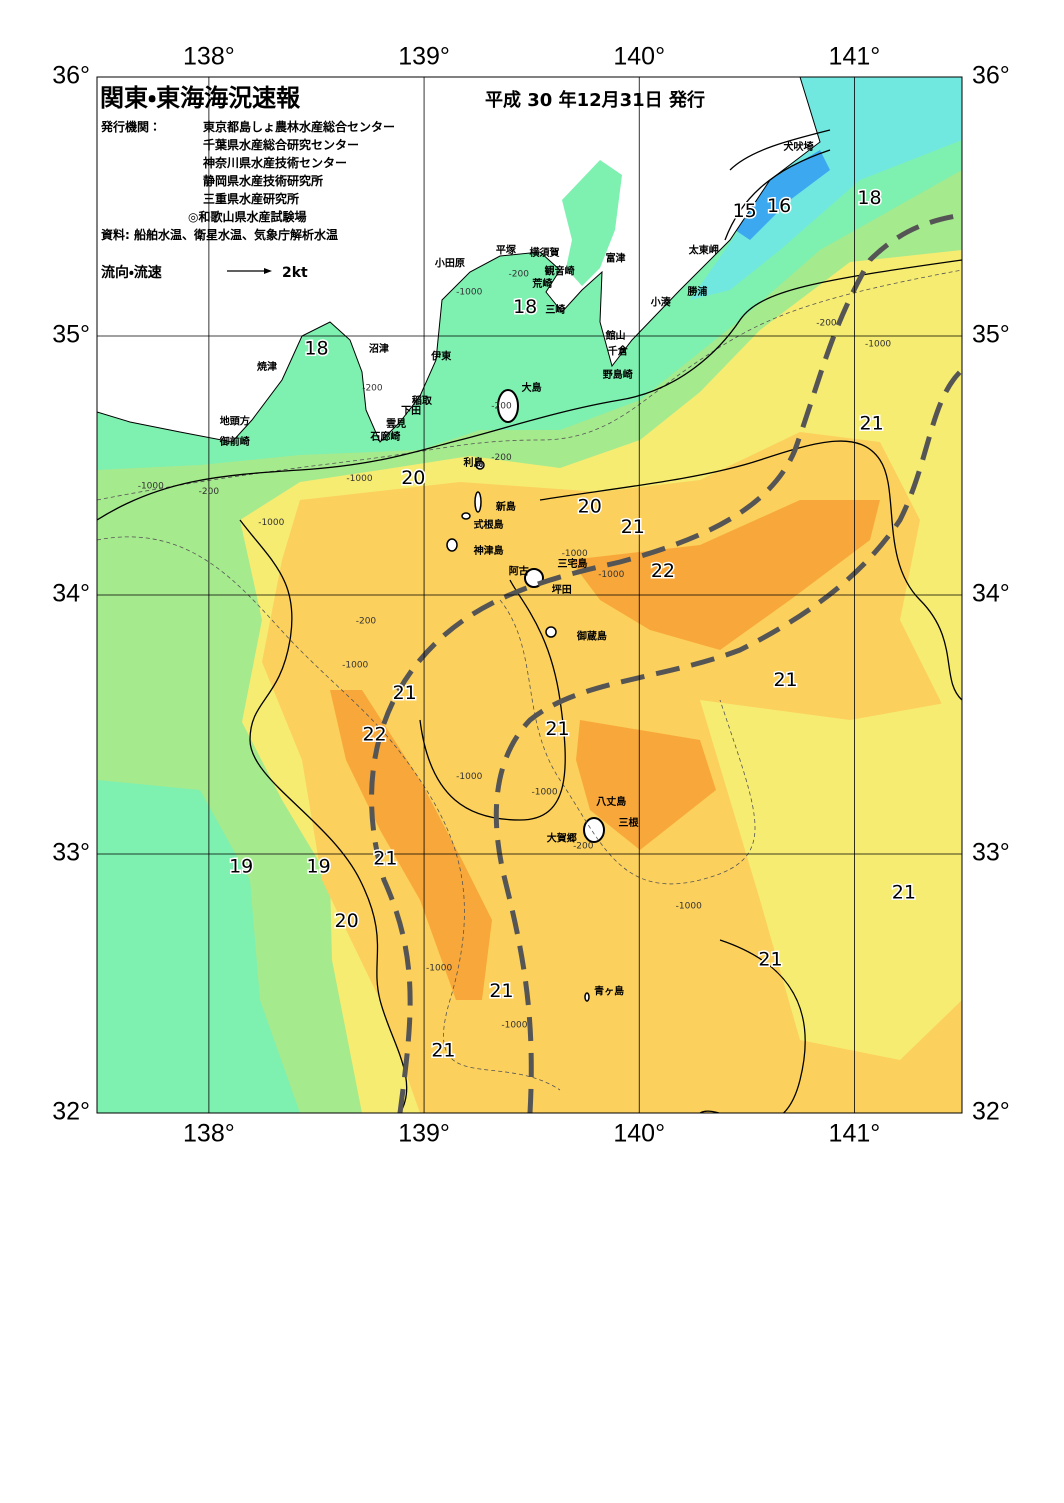 This screenshot has height=1503, width=1064. Describe the element at coordinates (411, 411) in the screenshot. I see `place-name: 下田` at that location.